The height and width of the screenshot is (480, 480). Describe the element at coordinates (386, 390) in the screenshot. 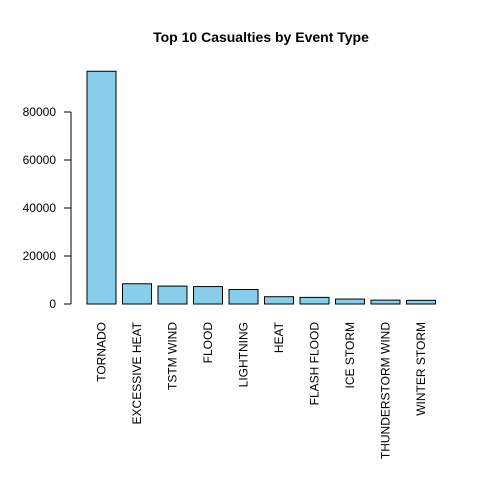

I see `x-tick-label-thunderstorm-wind: THUNDERSTORM WIND` at that location.